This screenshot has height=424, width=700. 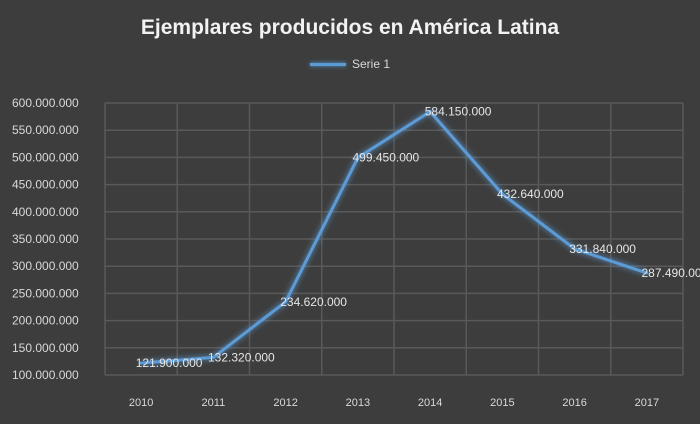 What do you see at coordinates (458, 112) in the screenshot?
I see `data-label: 584.150.000` at bounding box center [458, 112].